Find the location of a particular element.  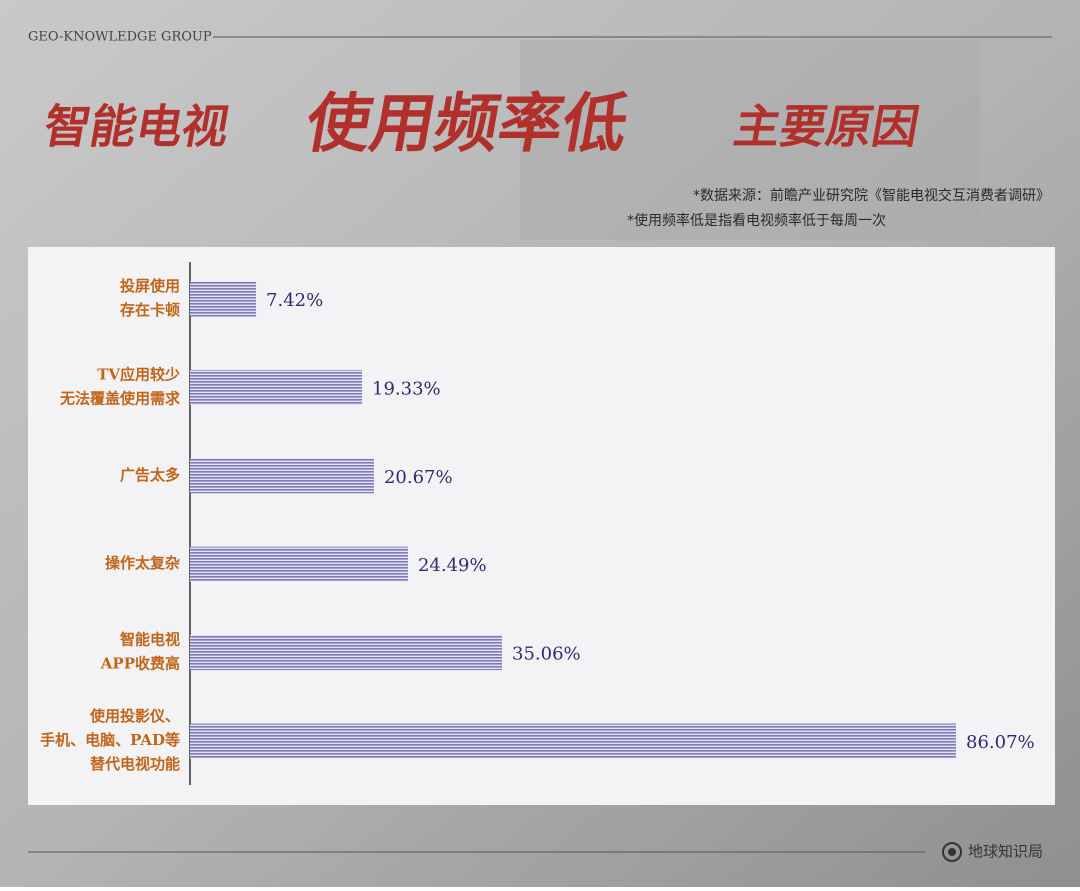

photo-shade is located at coordinates (750, 140).